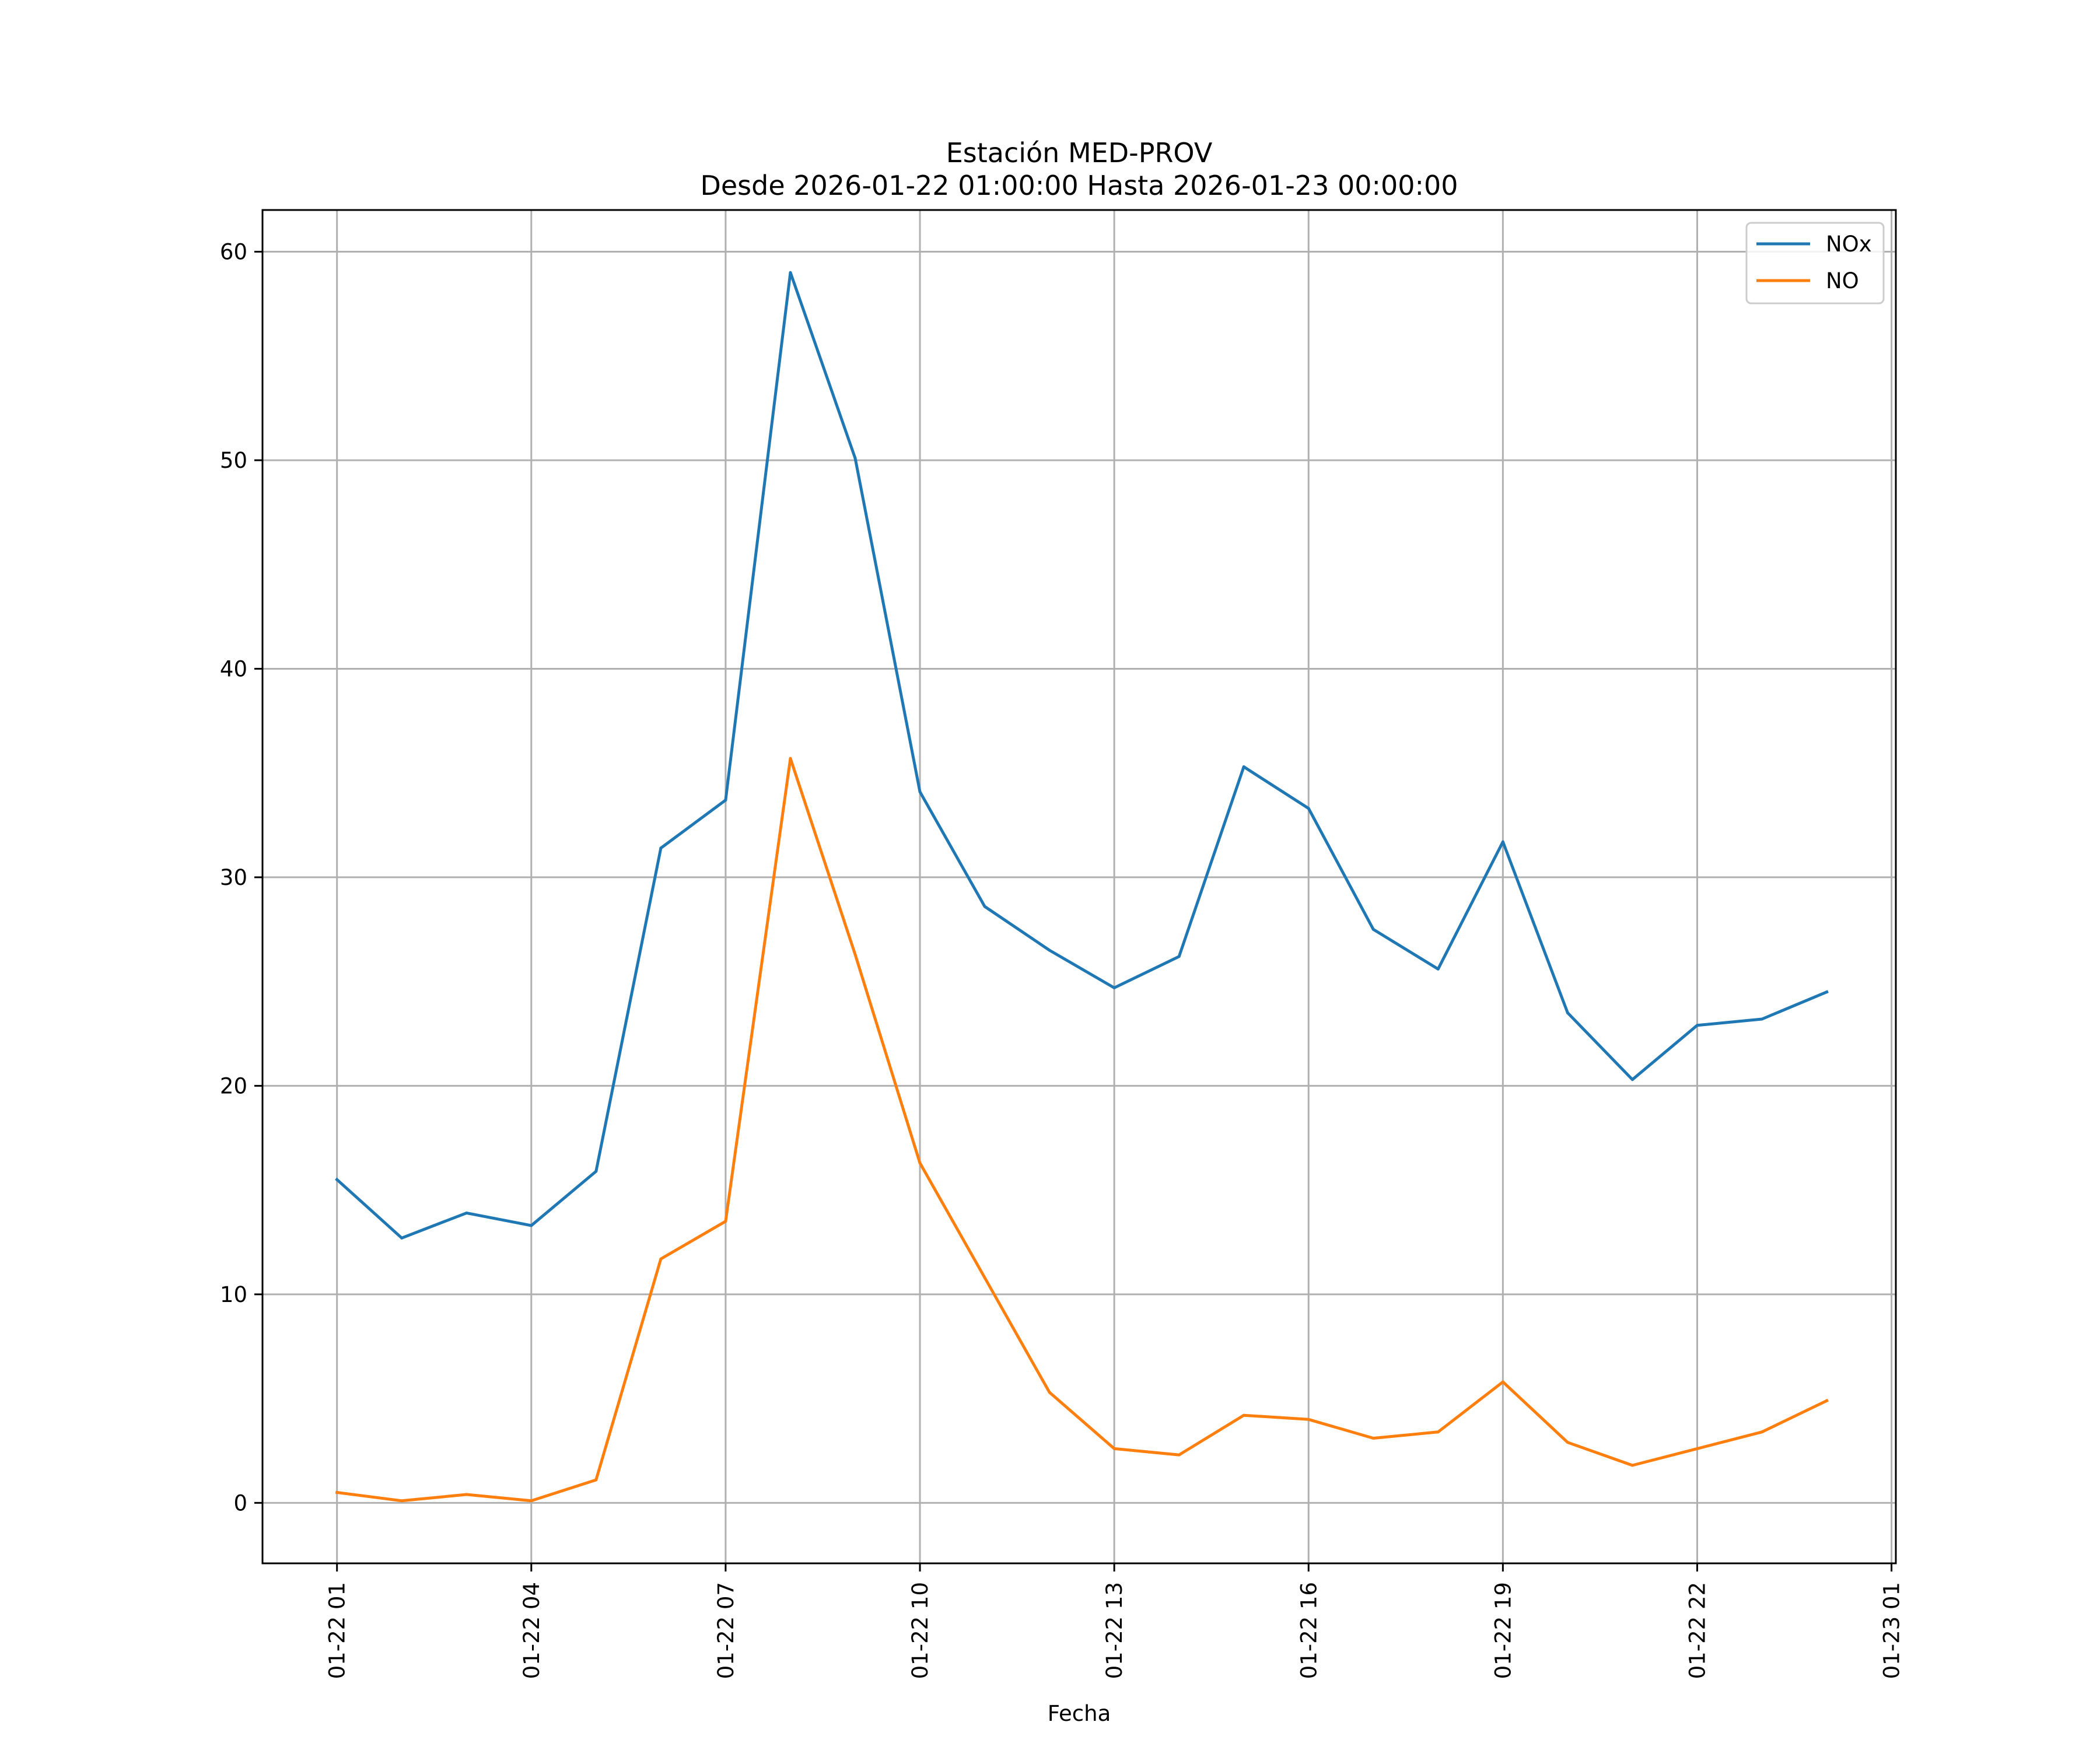 The width and height of the screenshot is (2100, 1750). I want to click on legend-label-nox: NOx, so click(1849, 244).